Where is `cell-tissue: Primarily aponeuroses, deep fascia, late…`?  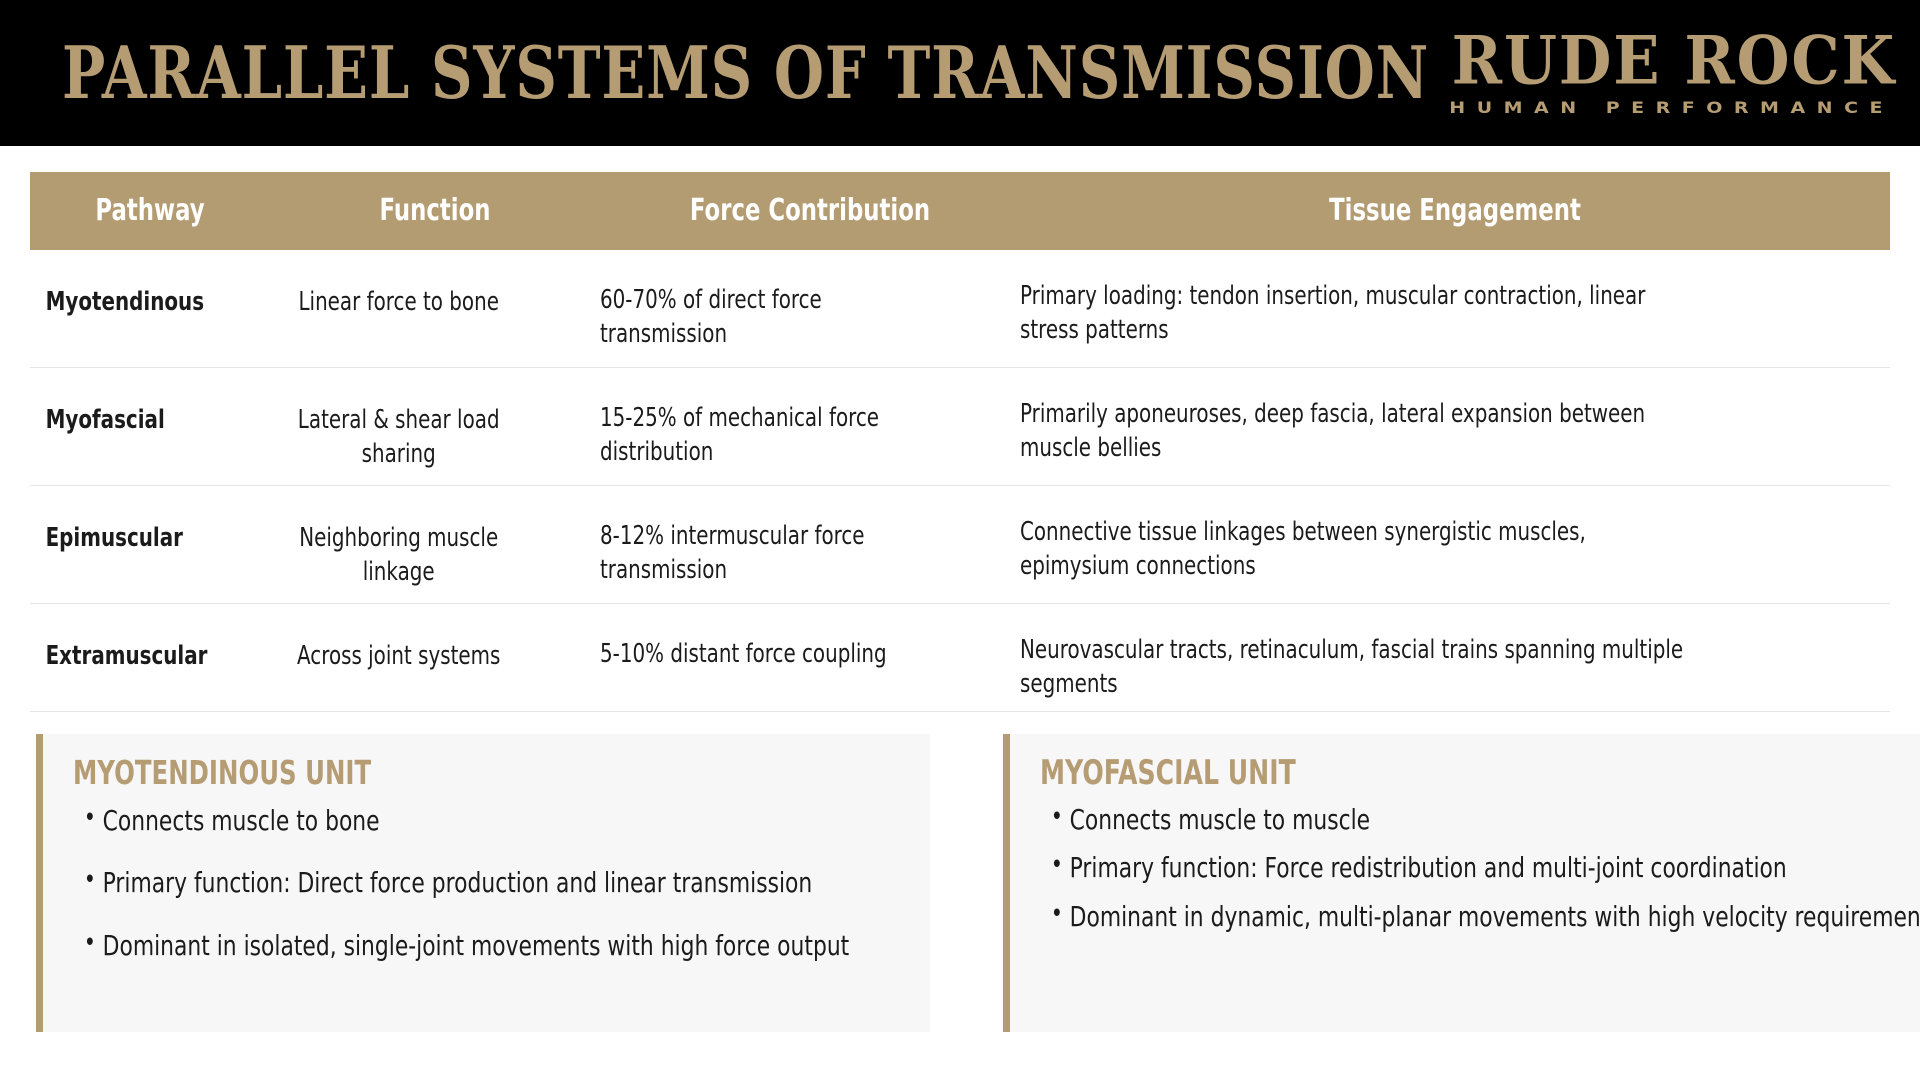 cell-tissue: Primarily aponeuroses, deep fascia, late… is located at coordinates (1333, 431).